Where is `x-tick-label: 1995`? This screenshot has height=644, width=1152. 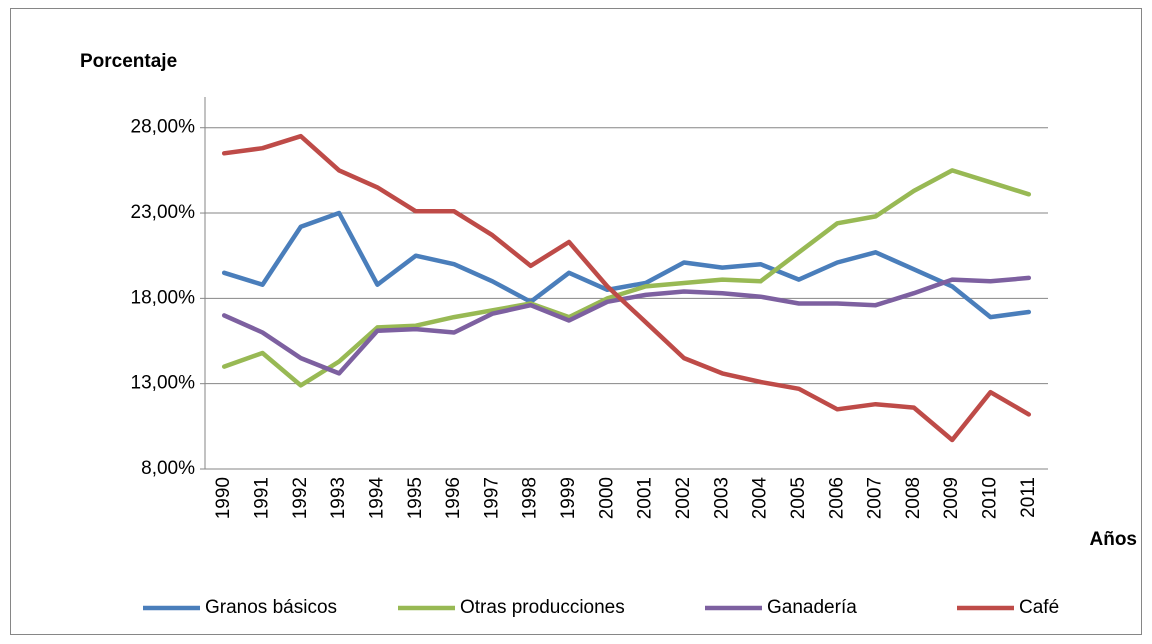 x-tick-label: 1995 is located at coordinates (415, 498).